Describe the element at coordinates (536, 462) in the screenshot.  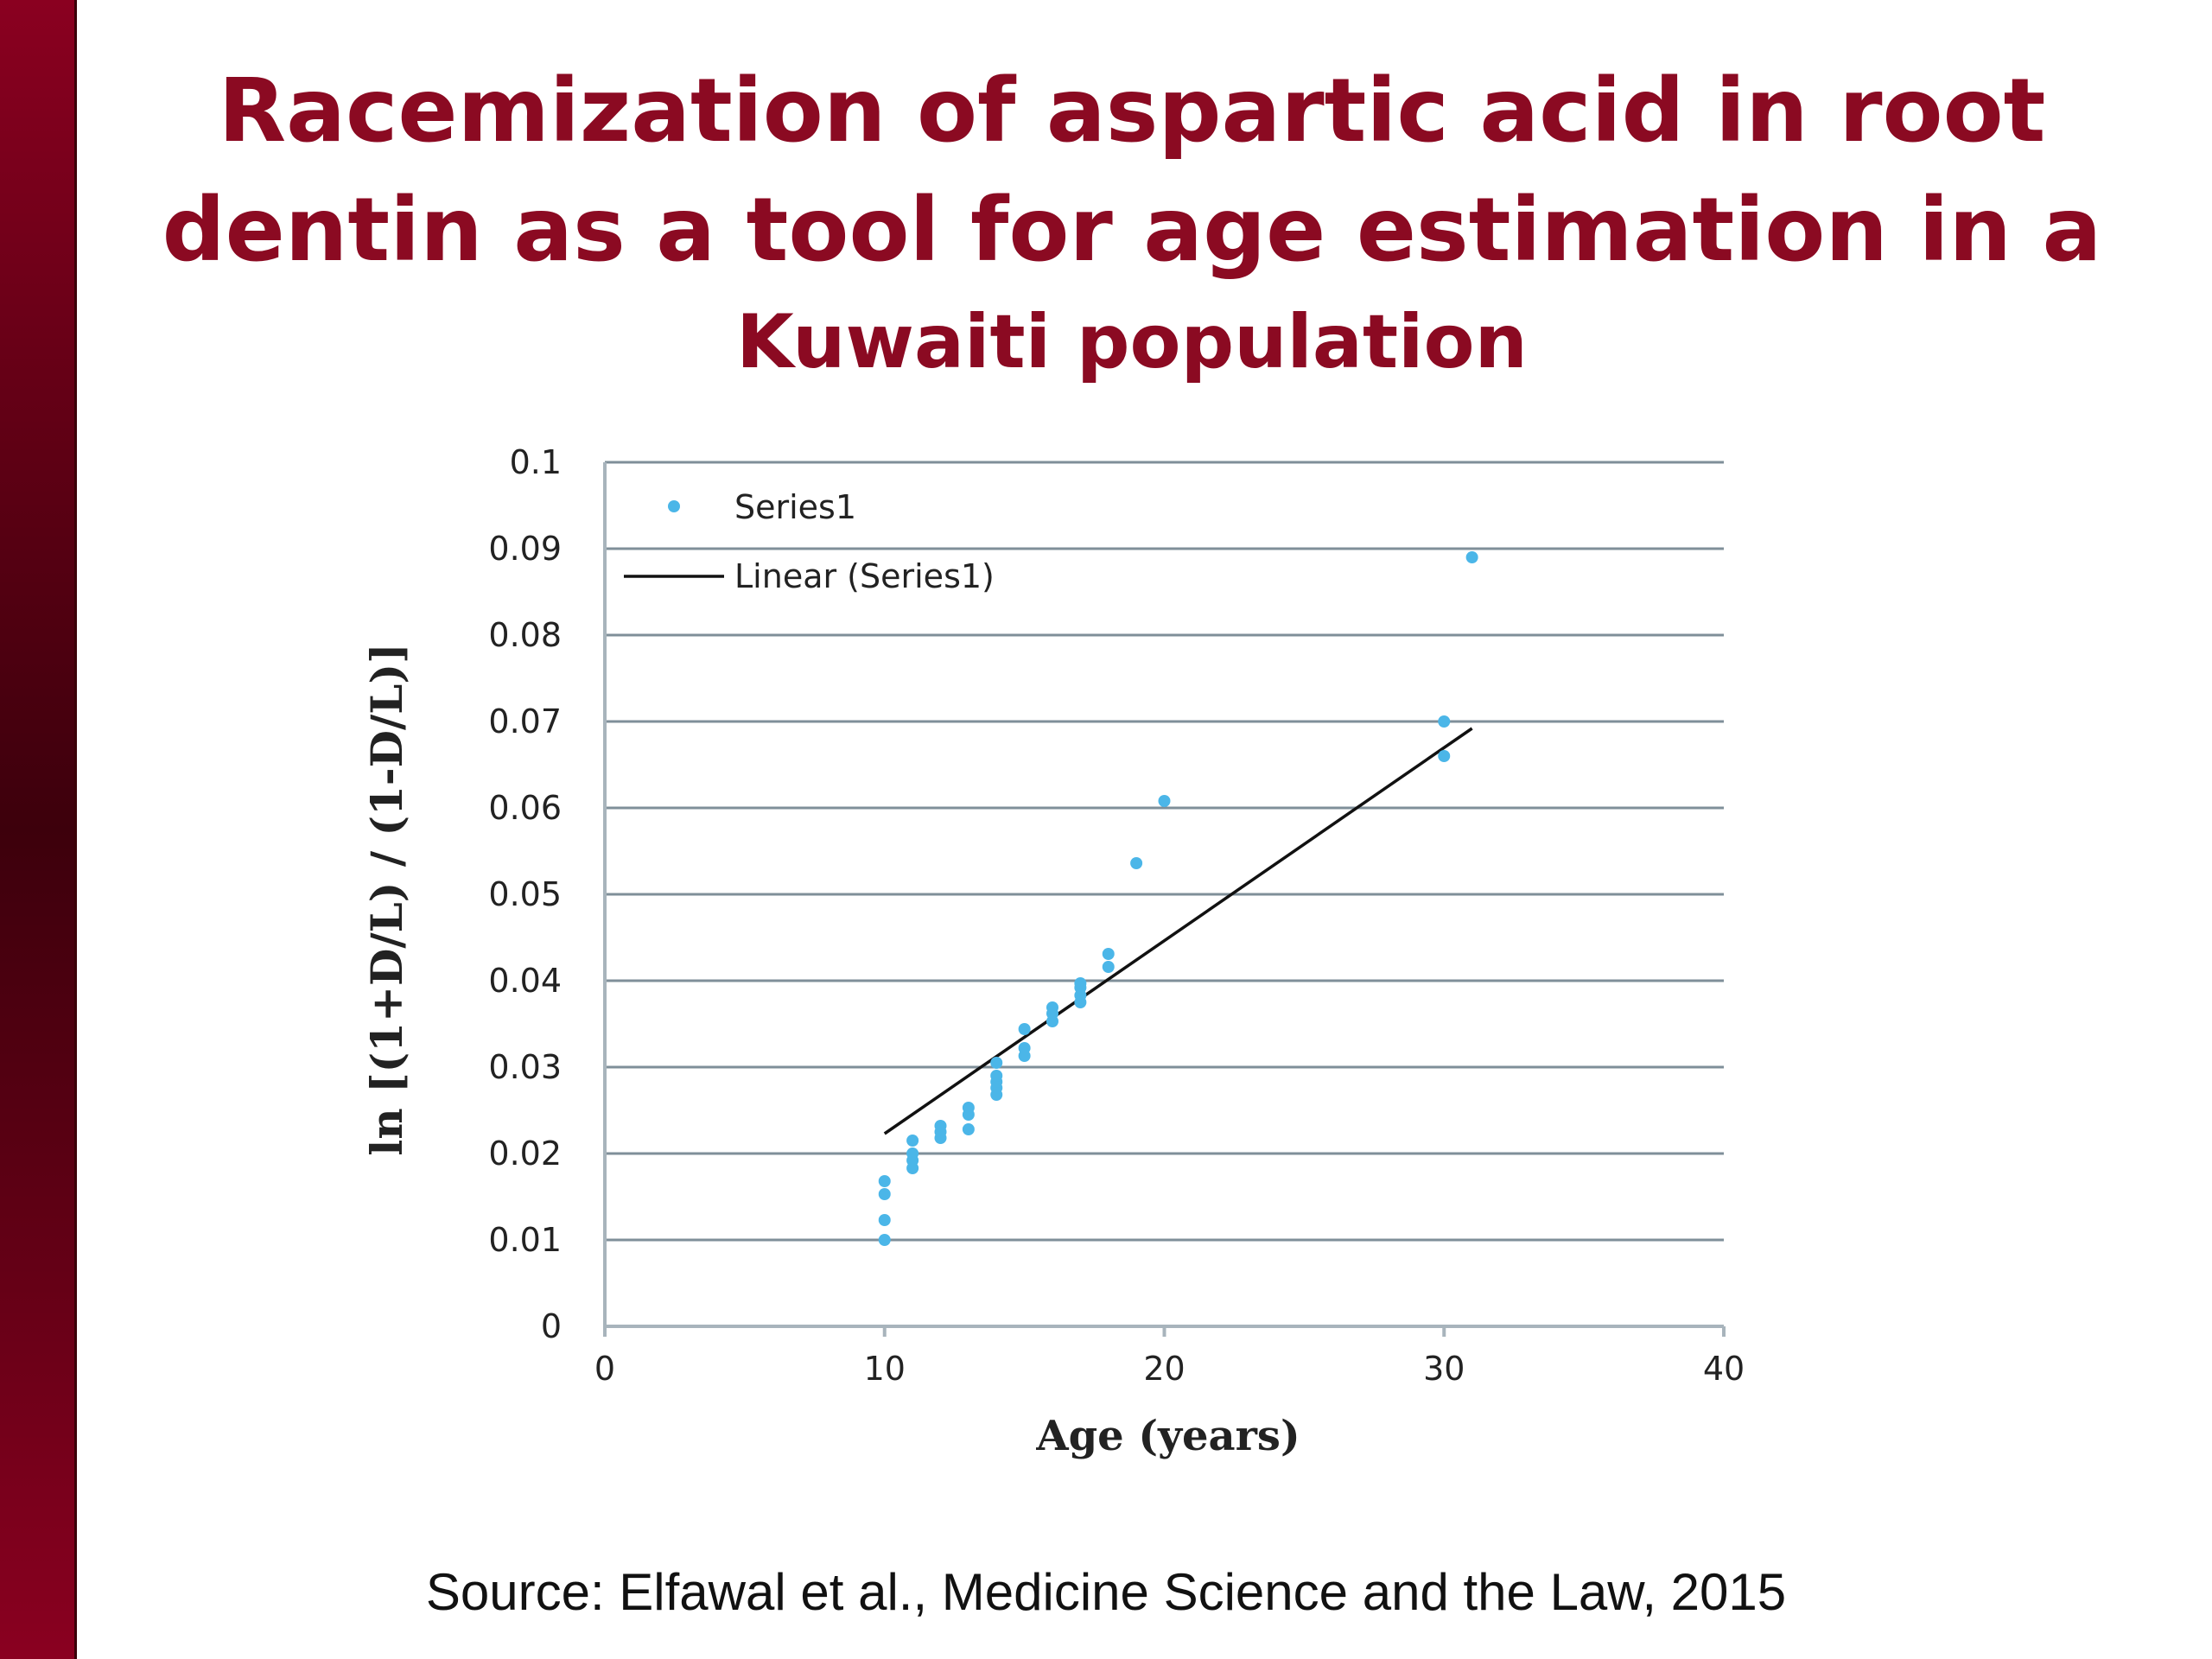
I see `y-tick-label: 0.1` at that location.